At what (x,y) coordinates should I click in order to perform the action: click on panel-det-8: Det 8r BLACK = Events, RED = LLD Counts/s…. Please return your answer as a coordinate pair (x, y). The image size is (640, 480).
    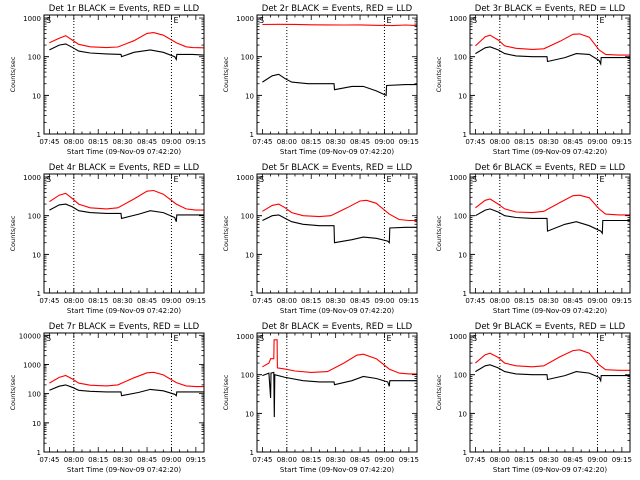
    Looking at the image, I should click on (320, 398).